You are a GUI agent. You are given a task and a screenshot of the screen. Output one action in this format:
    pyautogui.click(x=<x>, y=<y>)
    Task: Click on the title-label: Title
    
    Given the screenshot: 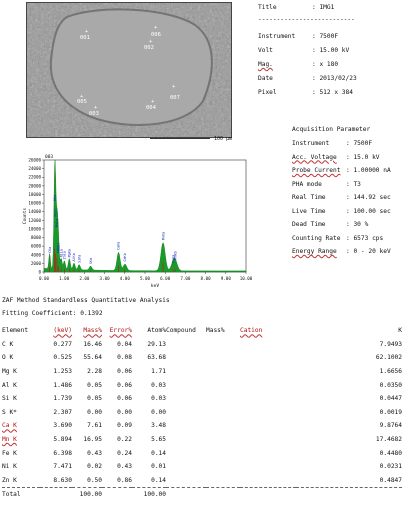 What is the action you would take?
    pyautogui.click(x=267, y=7)
    